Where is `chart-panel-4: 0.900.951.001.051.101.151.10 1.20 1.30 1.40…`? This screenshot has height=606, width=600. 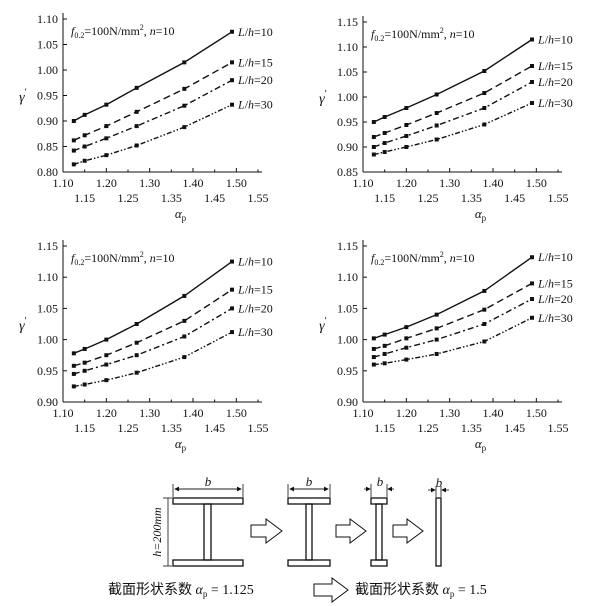
chart-panel-4: 0.900.951.001.051.101.151.10 1.20 1.30 1.40… is located at coordinates (446, 346).